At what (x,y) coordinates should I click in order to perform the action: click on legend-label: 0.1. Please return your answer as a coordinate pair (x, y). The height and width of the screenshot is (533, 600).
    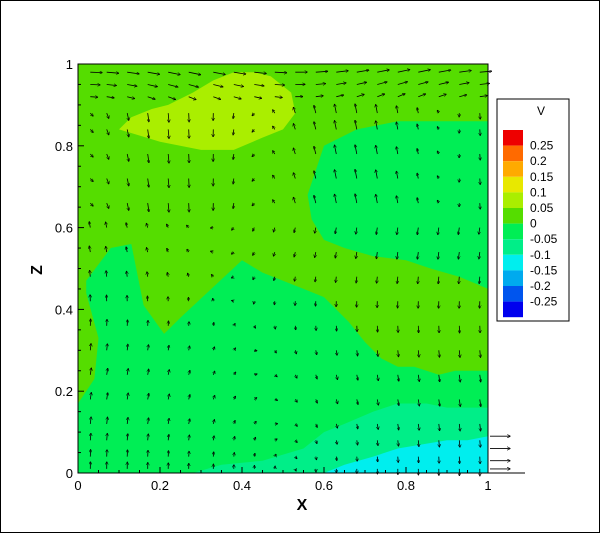
    Looking at the image, I should click on (538, 192).